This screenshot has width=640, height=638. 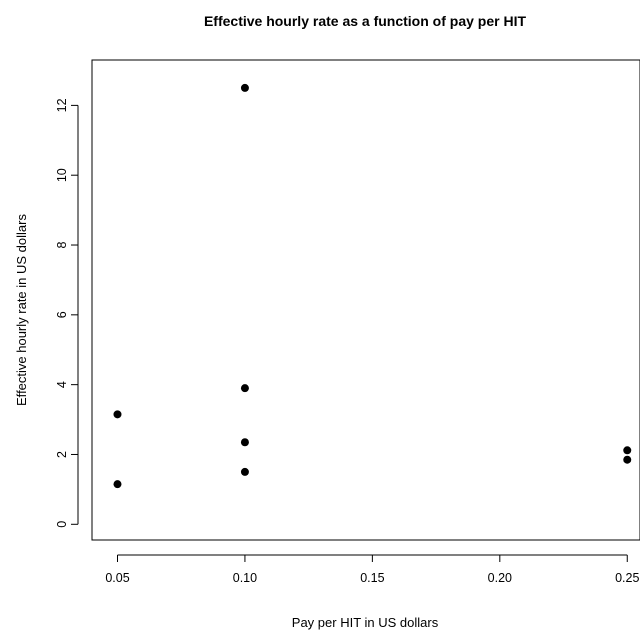 What do you see at coordinates (62, 105) in the screenshot?
I see `y-tick-label: 12` at bounding box center [62, 105].